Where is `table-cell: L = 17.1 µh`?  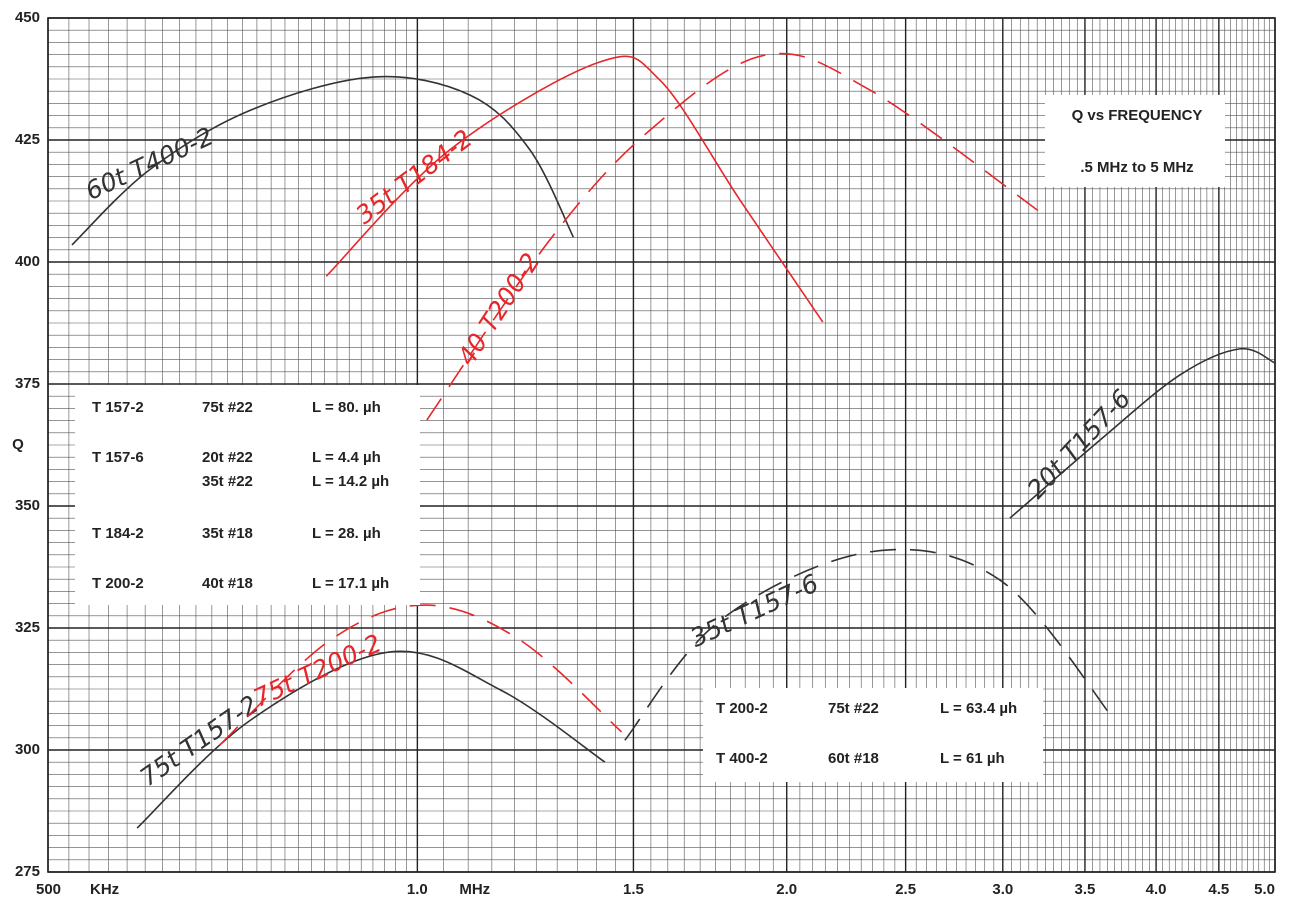 table-cell: L = 17.1 µh is located at coordinates (350, 583).